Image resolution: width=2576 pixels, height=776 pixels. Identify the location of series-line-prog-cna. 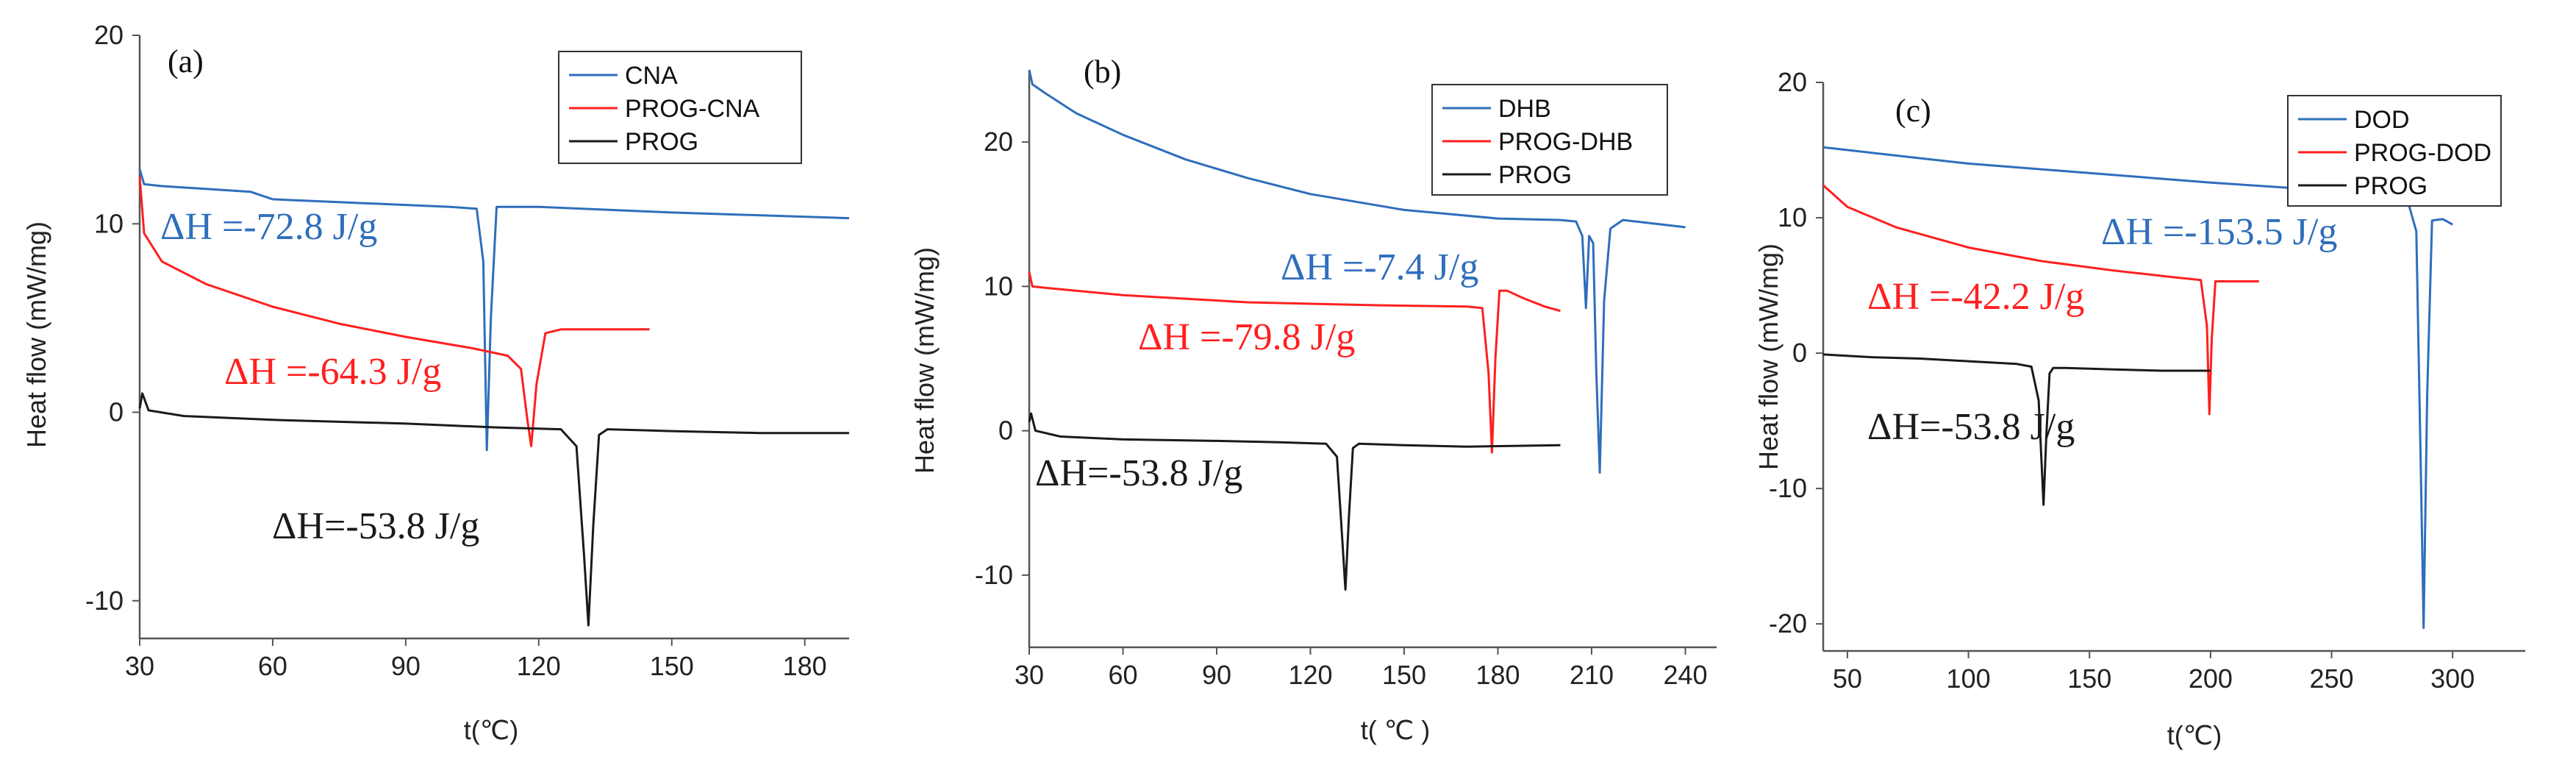
(394, 313).